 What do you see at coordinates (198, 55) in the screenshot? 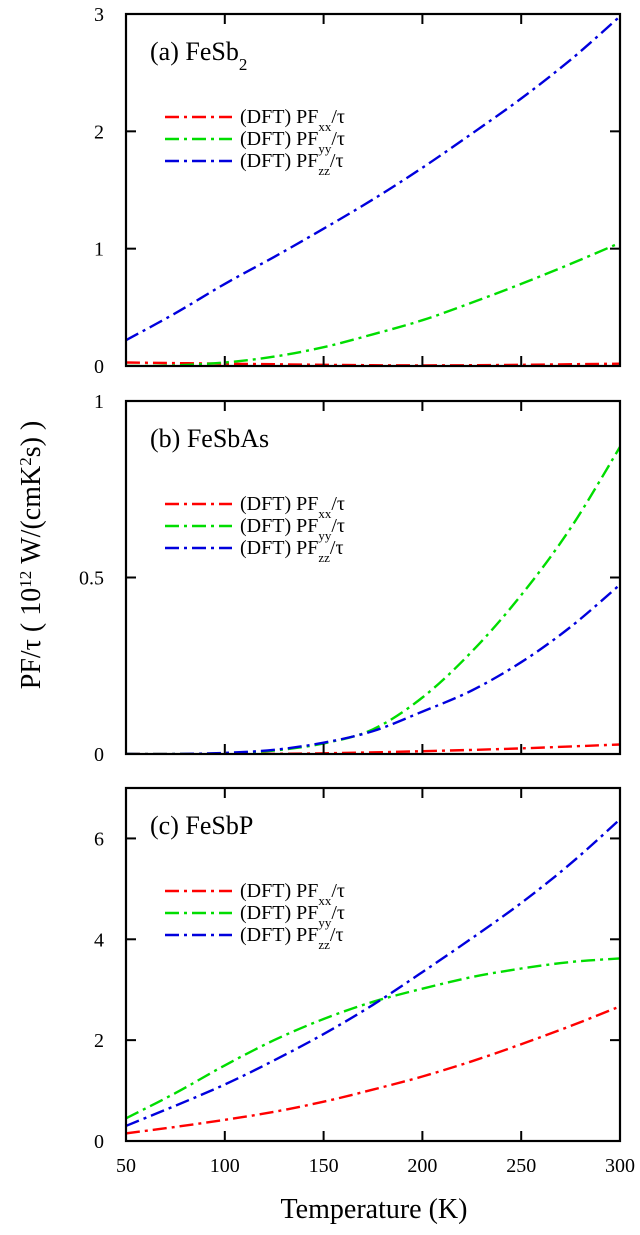
I see `panel-title: (a) FeSb2` at bounding box center [198, 55].